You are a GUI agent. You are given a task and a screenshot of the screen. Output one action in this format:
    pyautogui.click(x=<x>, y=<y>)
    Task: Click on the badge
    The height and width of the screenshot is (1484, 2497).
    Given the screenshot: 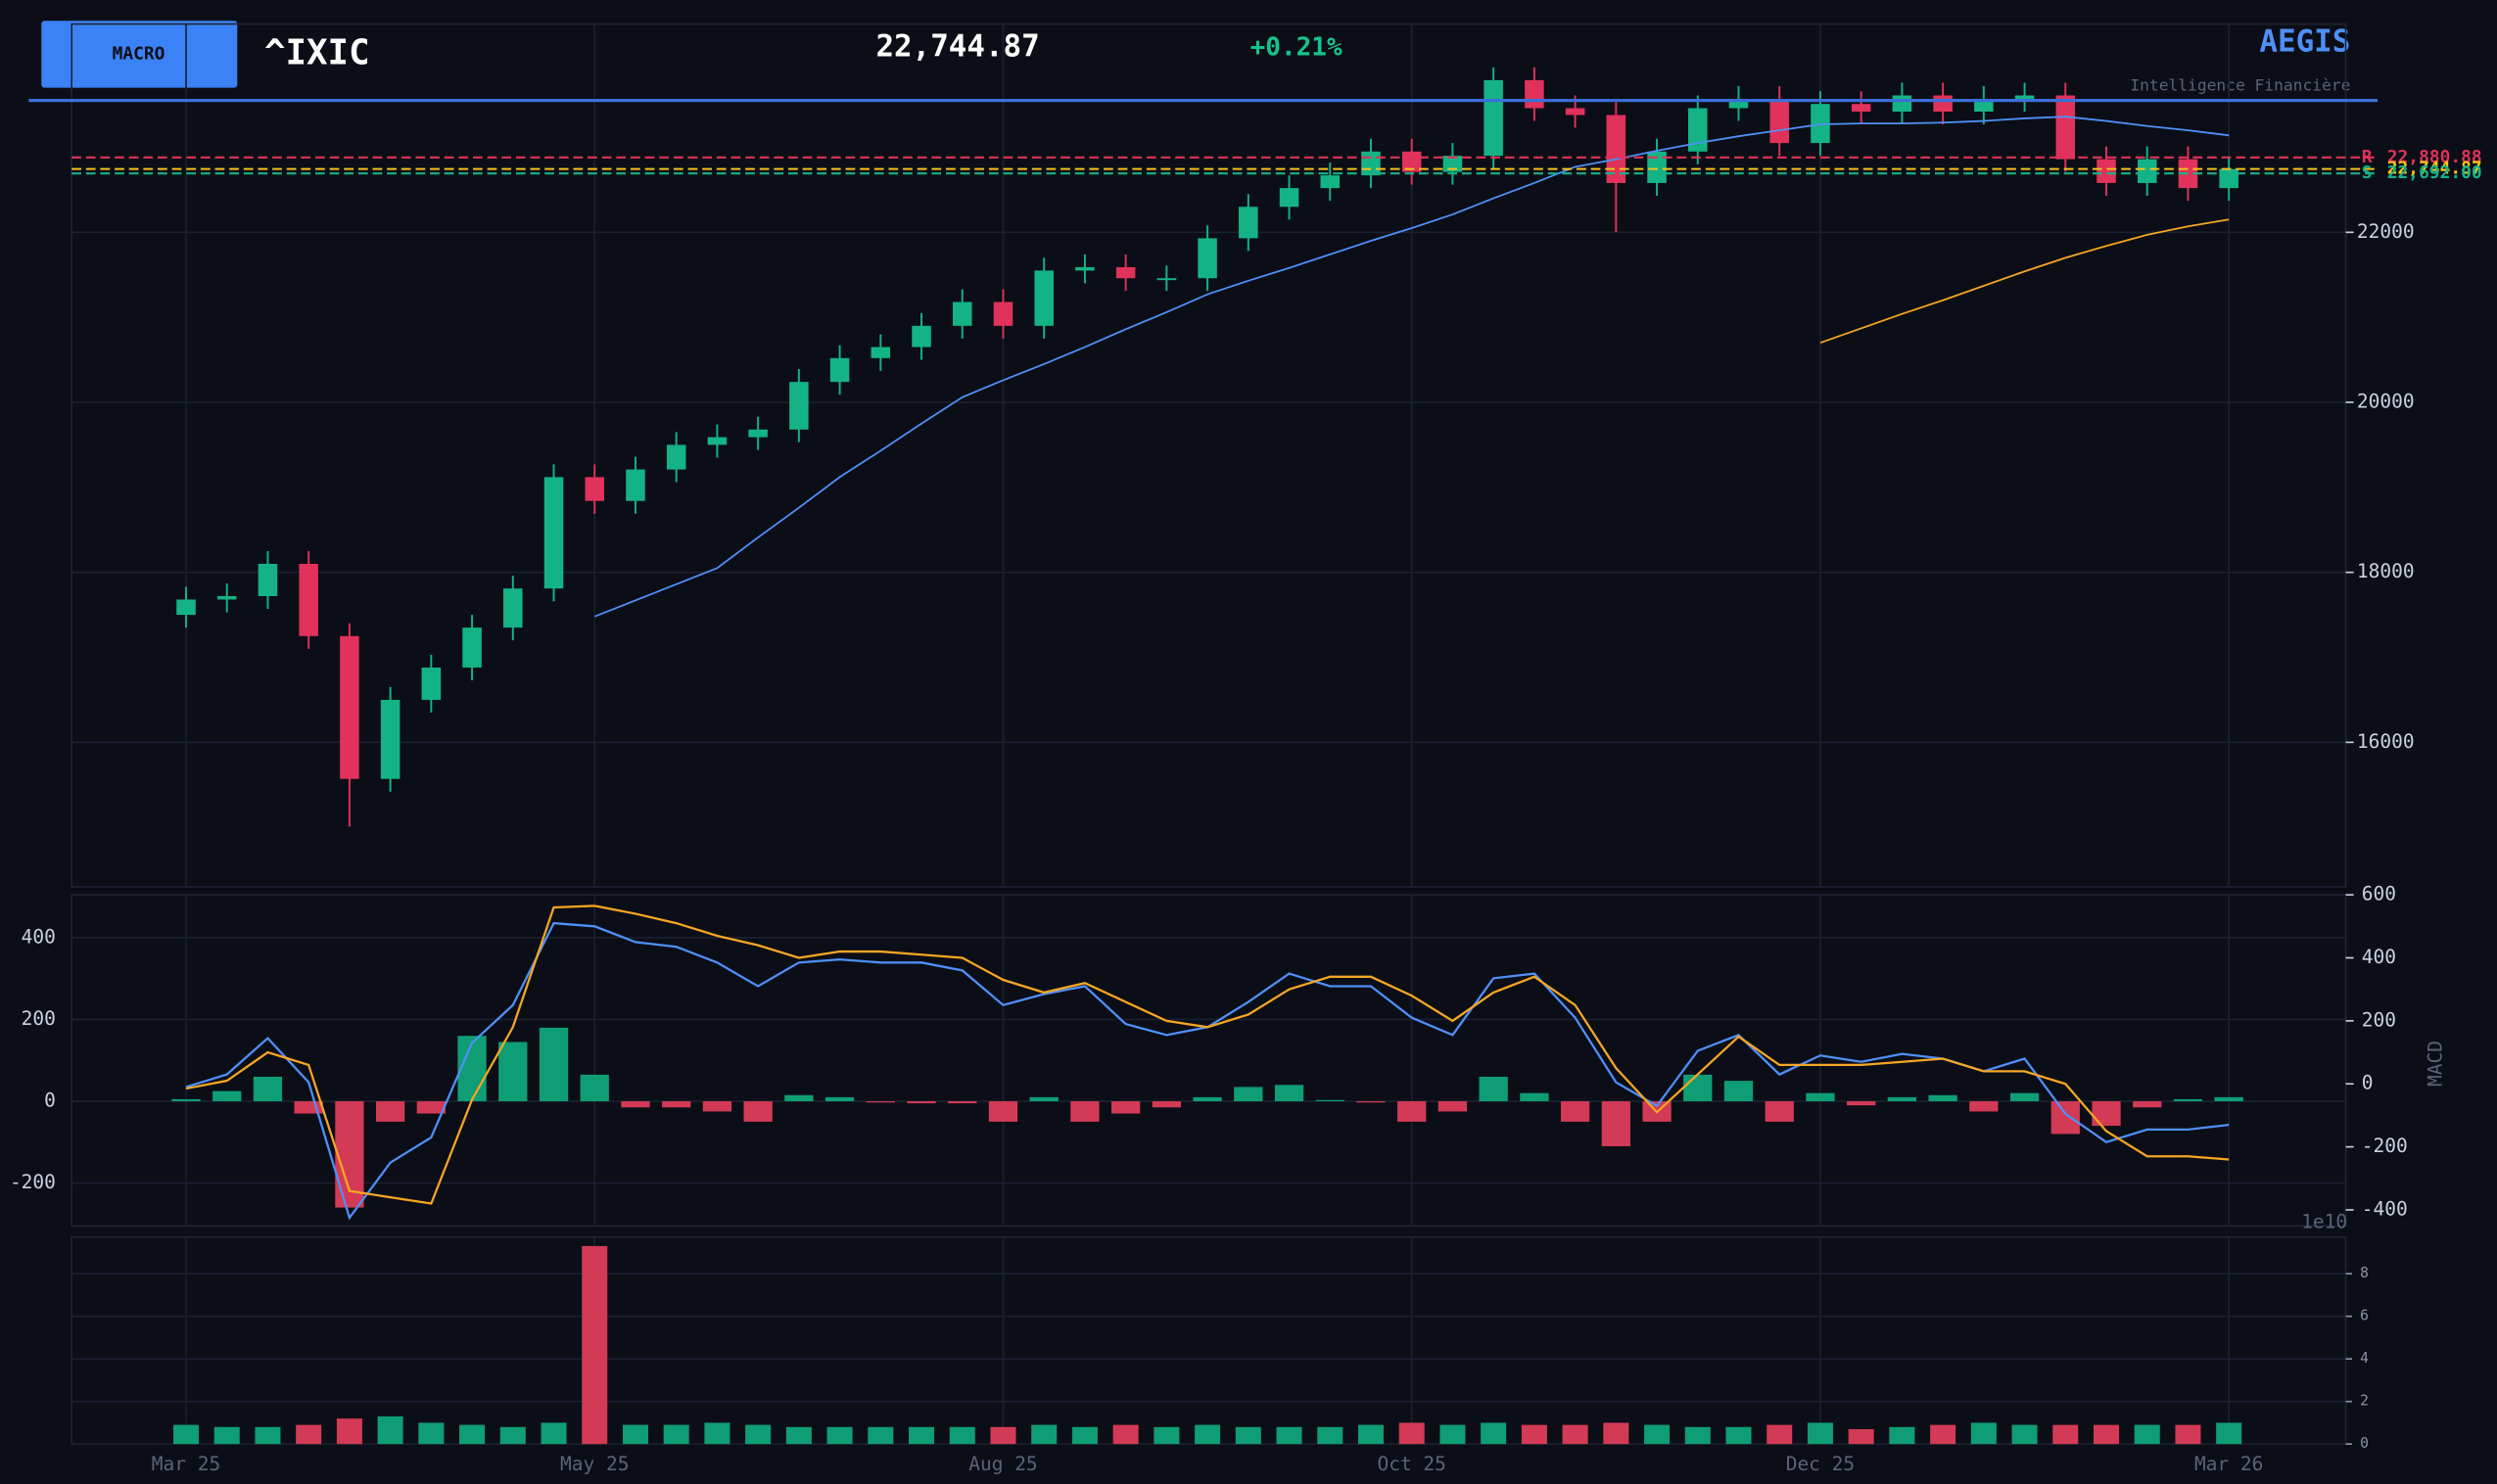 What is the action you would take?
    pyautogui.click(x=140, y=54)
    